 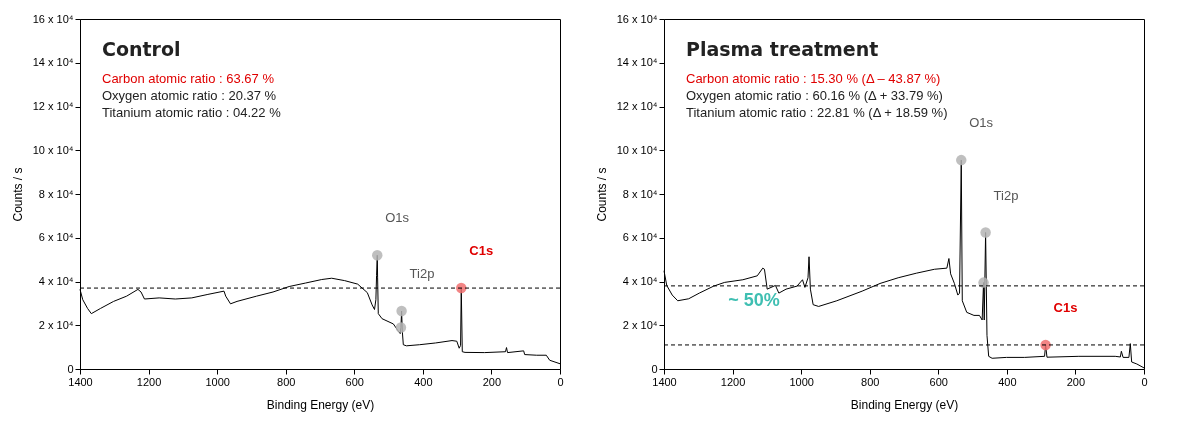 I want to click on annotation: Titanium atomic ratio : 22.81 % (Δ + 18.59 %), so click(x=817, y=112).